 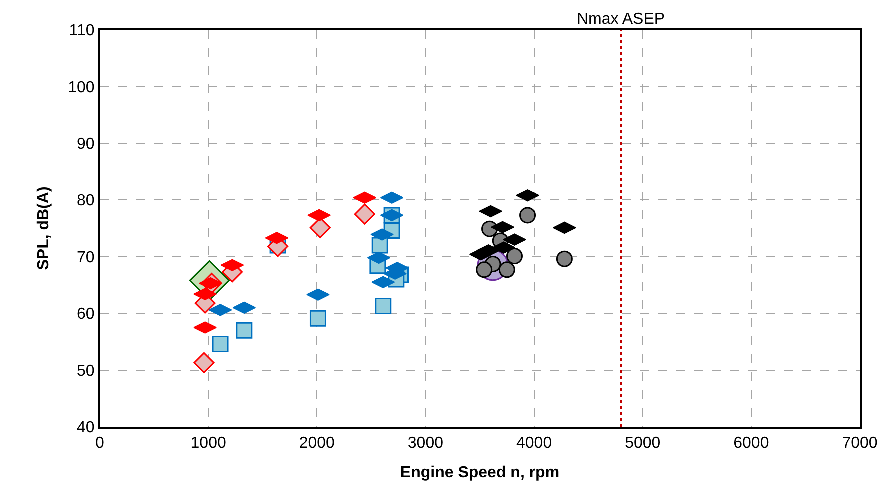 What do you see at coordinates (480, 473) in the screenshot?
I see `x-axis-title: Engine Speed n, rpm` at bounding box center [480, 473].